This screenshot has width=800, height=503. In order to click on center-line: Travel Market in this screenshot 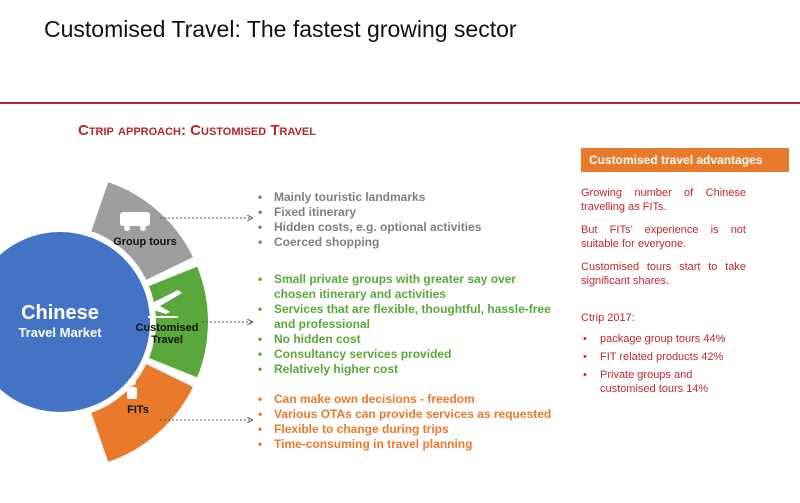, I will do `click(60, 332)`.